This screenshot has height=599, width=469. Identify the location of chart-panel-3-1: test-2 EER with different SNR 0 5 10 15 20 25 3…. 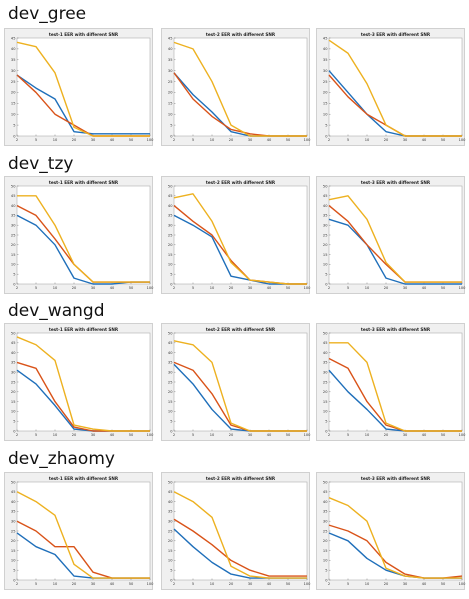
(236, 531).